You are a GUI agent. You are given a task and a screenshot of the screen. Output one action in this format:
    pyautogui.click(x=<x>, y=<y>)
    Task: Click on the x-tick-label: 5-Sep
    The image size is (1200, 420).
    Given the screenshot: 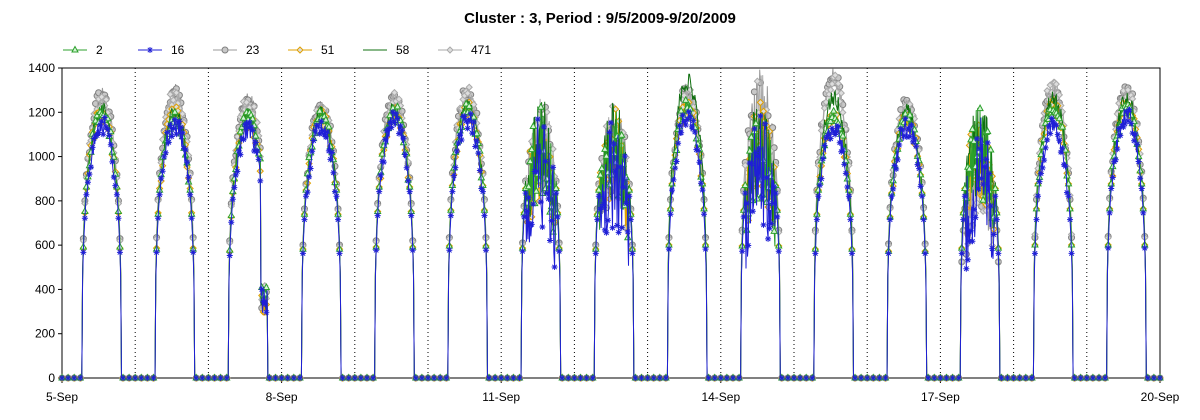 What is the action you would take?
    pyautogui.click(x=62, y=397)
    